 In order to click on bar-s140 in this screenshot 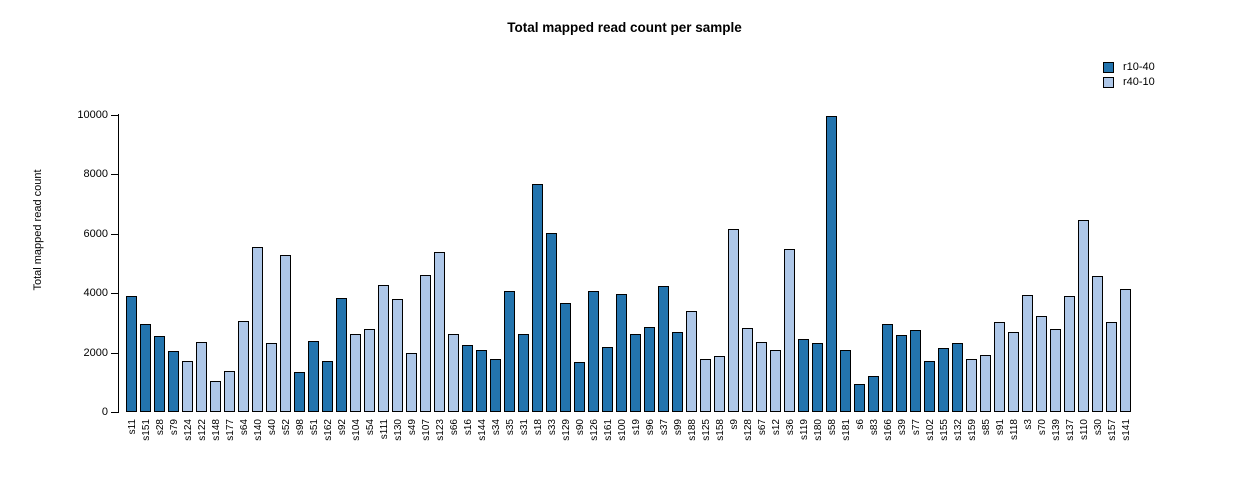, I will do `click(257, 329)`.